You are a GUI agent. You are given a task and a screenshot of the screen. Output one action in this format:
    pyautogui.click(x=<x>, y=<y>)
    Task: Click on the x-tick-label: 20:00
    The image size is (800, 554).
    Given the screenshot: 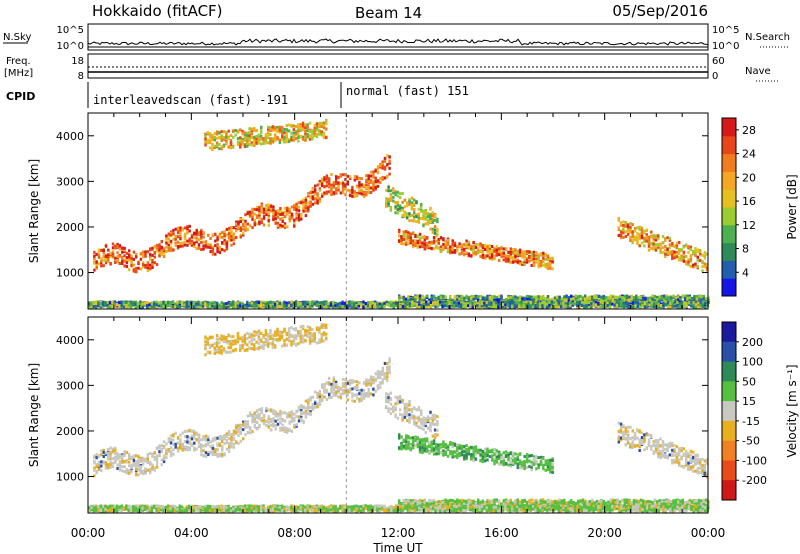 What is the action you would take?
    pyautogui.click(x=604, y=533)
    